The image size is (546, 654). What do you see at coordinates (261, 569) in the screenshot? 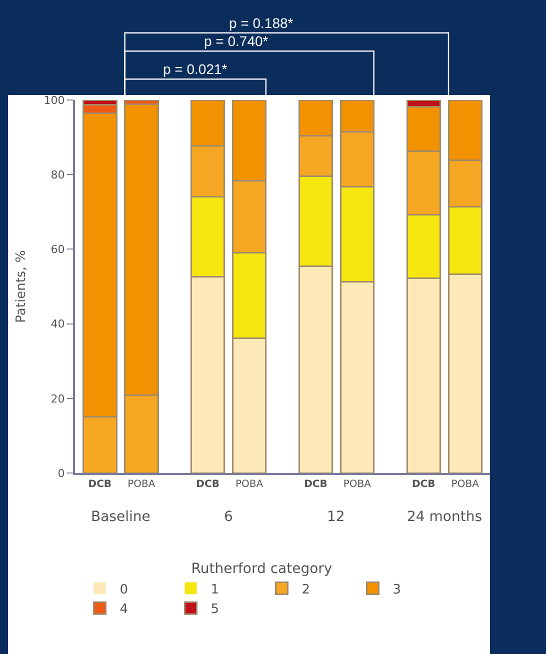
I see `legend-title: Rutherford category` at bounding box center [261, 569].